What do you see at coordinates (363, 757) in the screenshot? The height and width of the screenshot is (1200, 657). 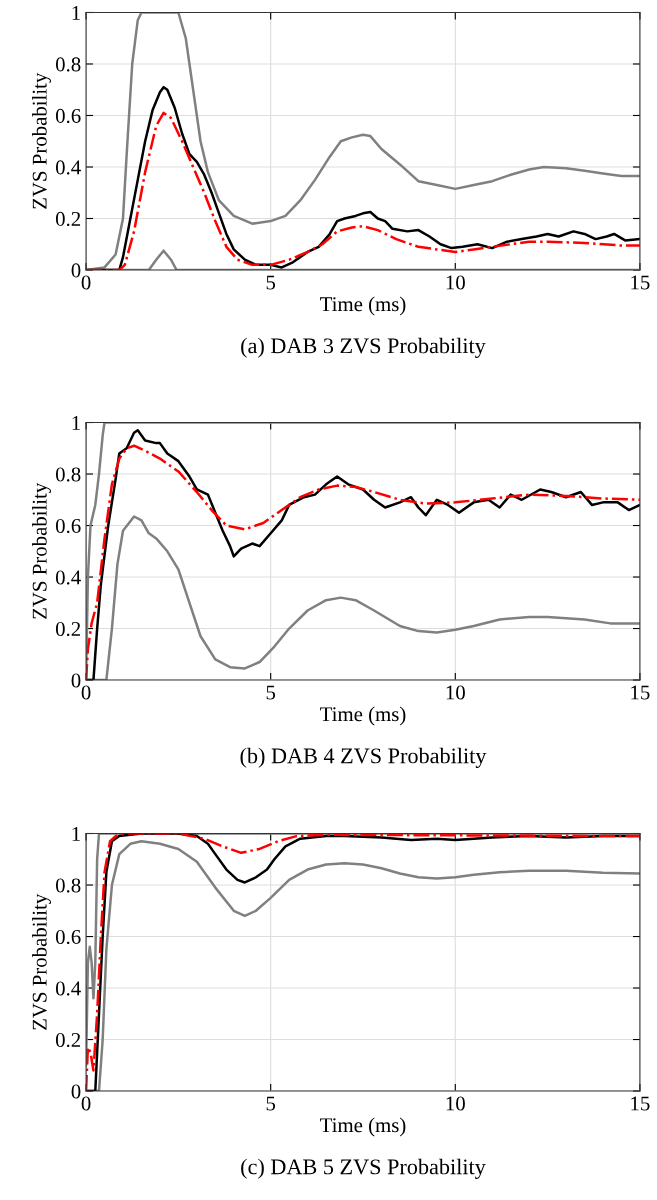 I see `text: (b) DAB 4 ZVS Probability` at bounding box center [363, 757].